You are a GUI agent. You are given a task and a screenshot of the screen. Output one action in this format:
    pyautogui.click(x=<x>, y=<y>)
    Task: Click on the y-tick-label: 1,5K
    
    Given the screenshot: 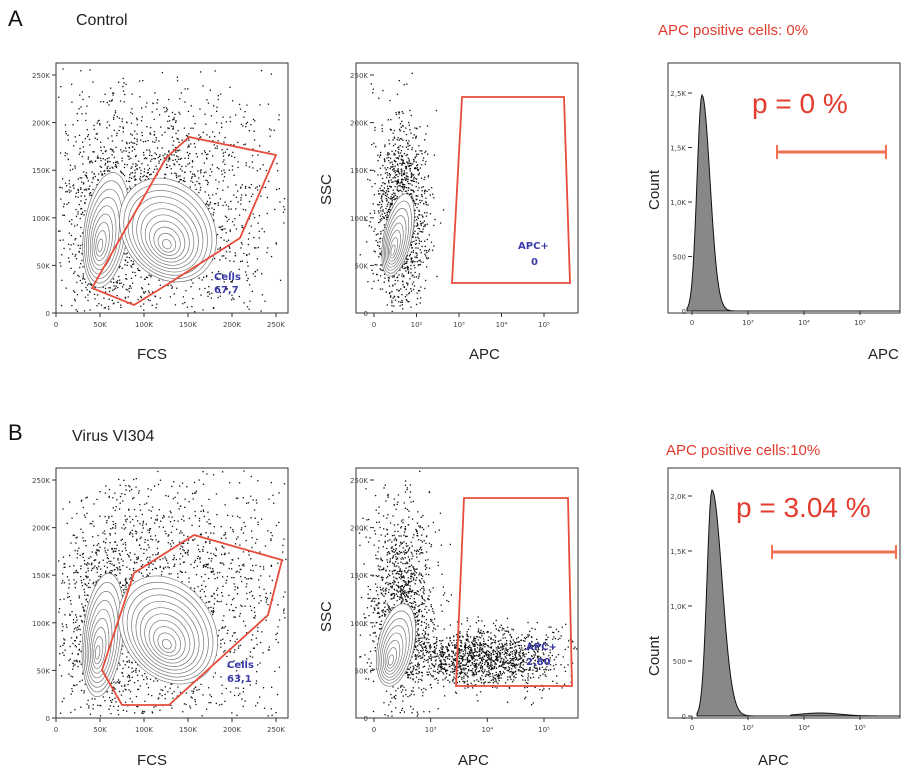 What is the action you would take?
    pyautogui.click(x=678, y=149)
    